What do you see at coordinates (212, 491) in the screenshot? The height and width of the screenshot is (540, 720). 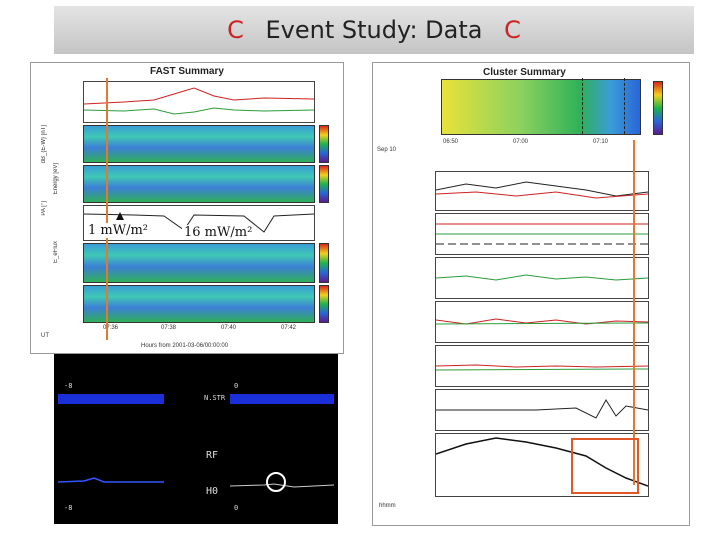 I see `allsky-tag-h0: H0` at bounding box center [212, 491].